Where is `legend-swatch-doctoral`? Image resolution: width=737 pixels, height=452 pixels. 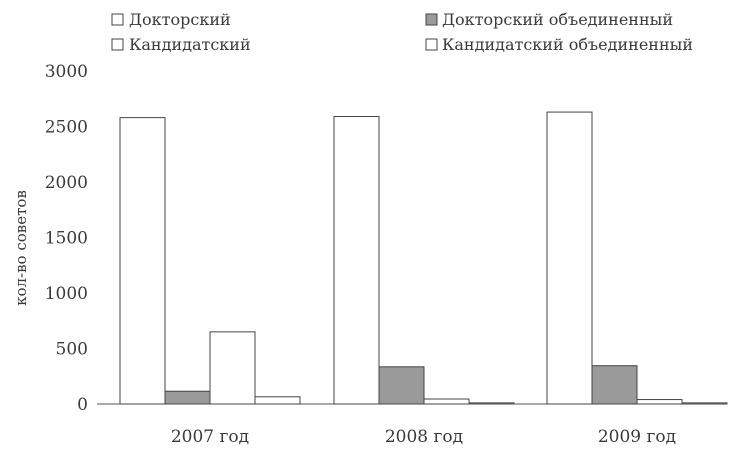
legend-swatch-doctoral is located at coordinates (117, 19).